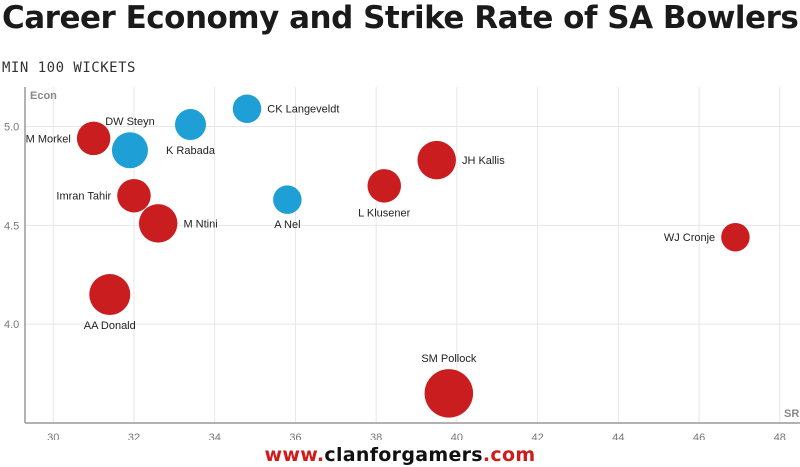 This screenshot has height=467, width=800. I want to click on x-tick-label: 38, so click(376, 436).